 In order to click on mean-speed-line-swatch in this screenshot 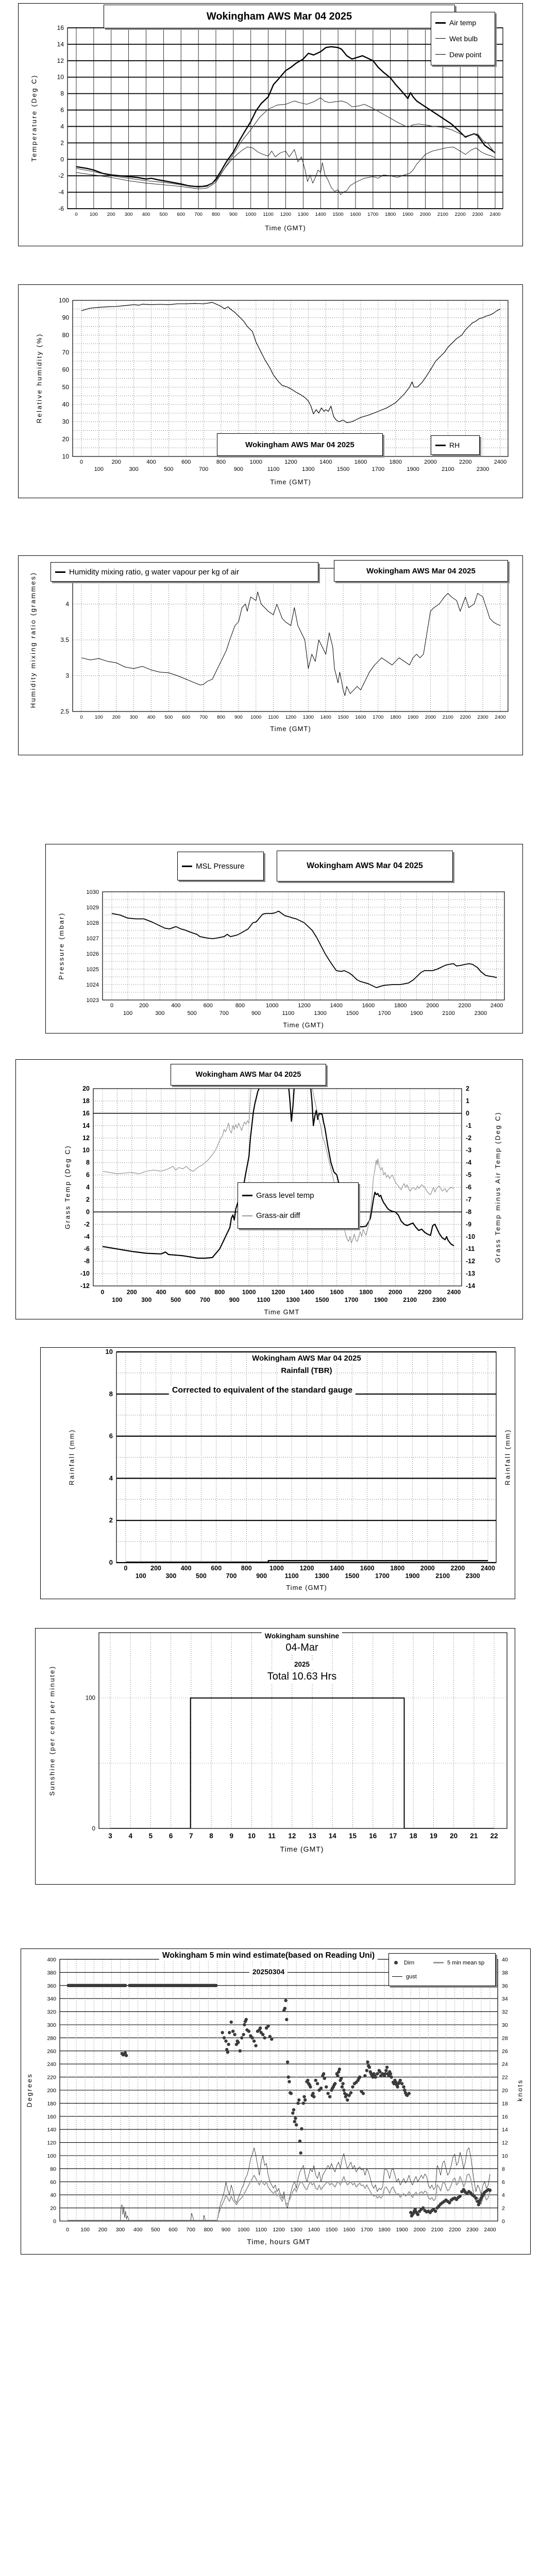, I will do `click(438, 1963)`.